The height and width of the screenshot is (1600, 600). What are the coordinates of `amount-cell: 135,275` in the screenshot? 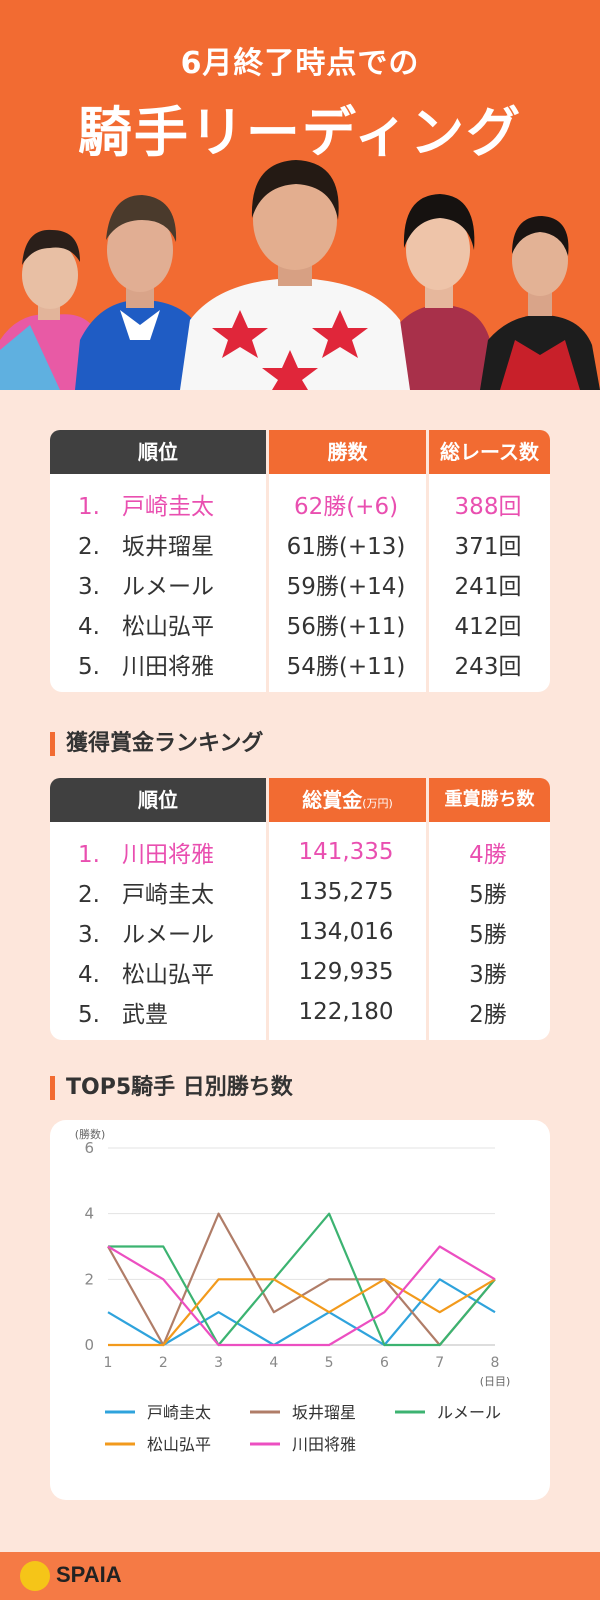 It's located at (346, 892).